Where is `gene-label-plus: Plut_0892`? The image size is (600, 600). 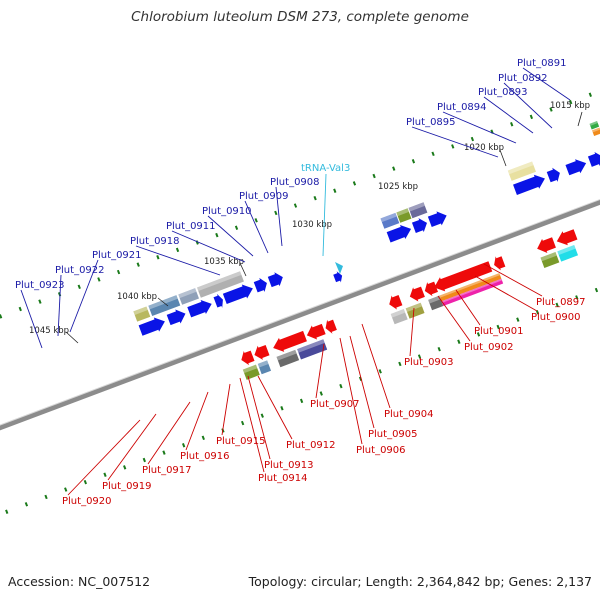 gene-label-plus: Plut_0892 is located at coordinates (523, 78).